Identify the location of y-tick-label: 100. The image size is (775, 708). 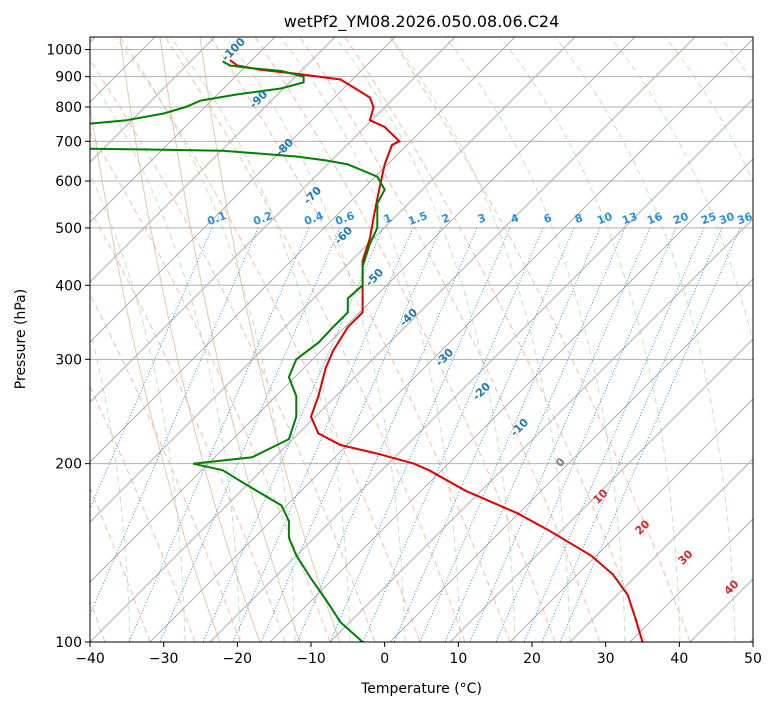
(68, 643).